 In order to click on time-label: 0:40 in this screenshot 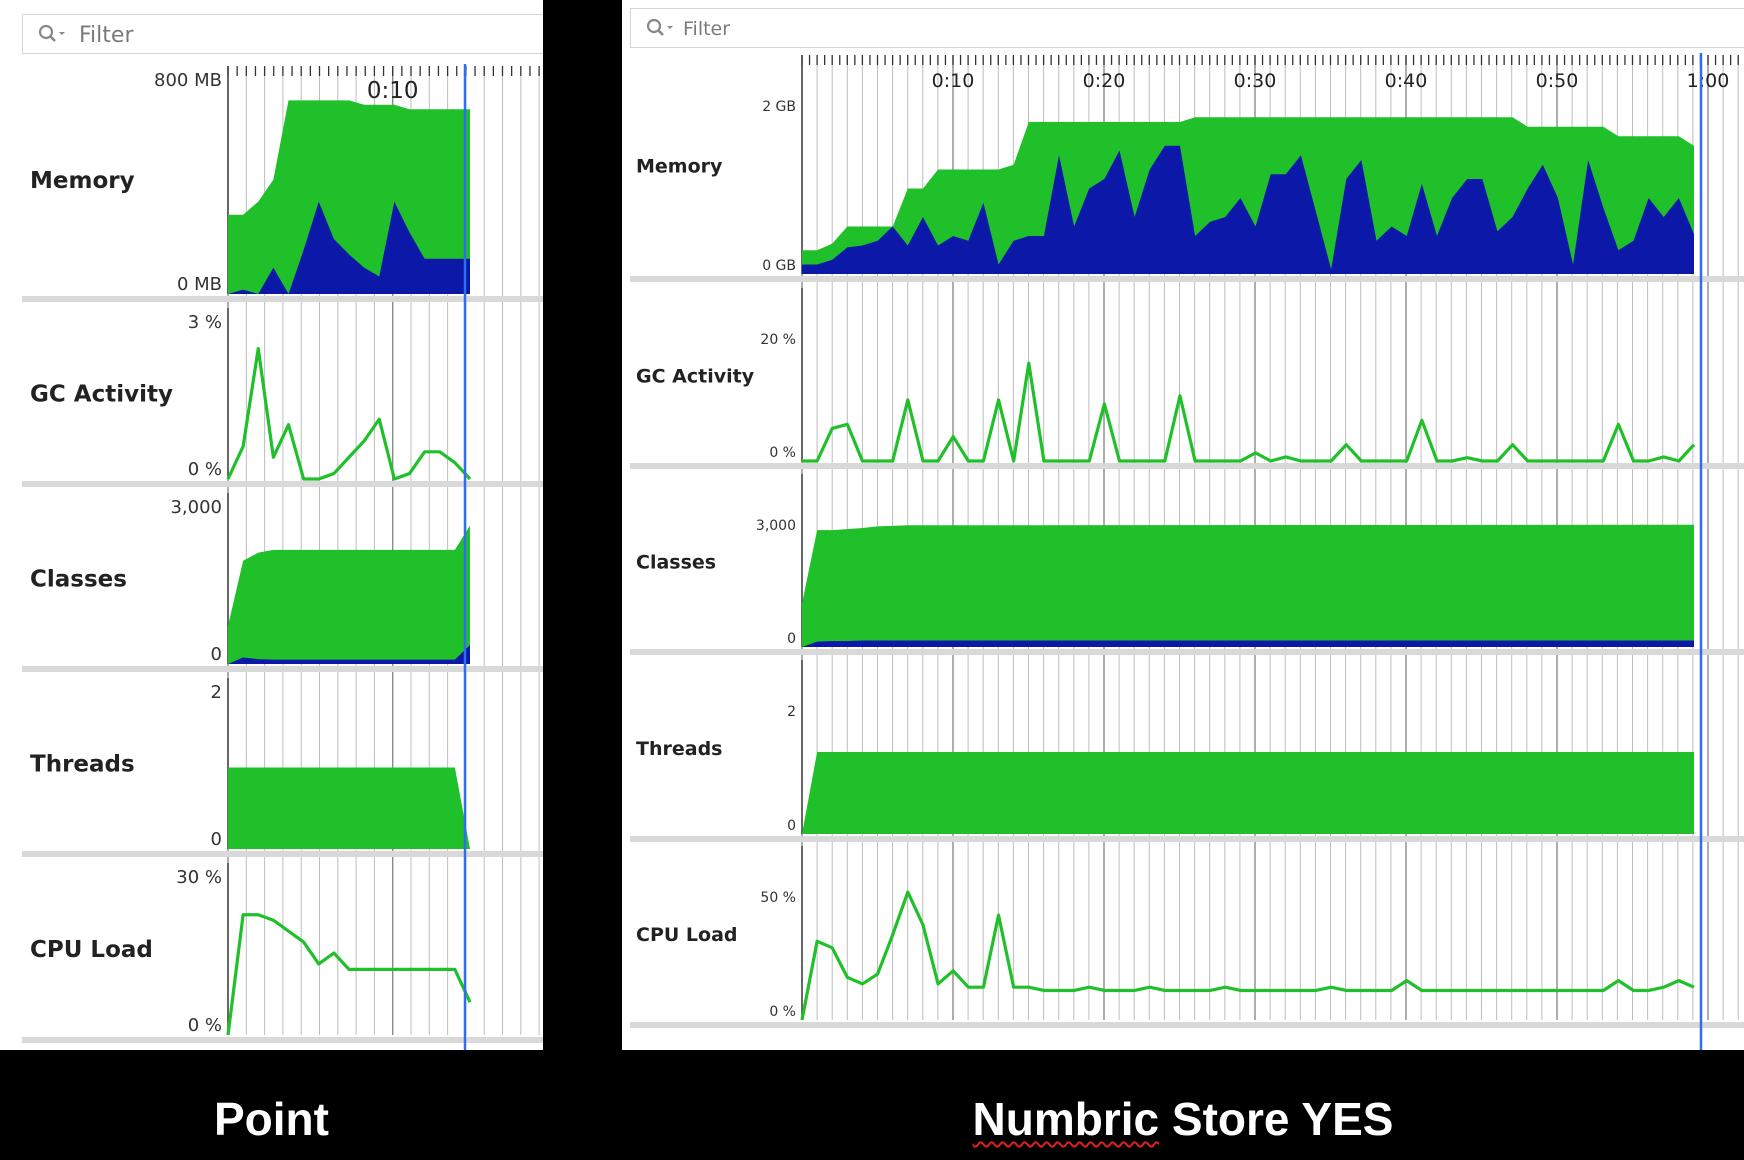, I will do `click(1406, 81)`.